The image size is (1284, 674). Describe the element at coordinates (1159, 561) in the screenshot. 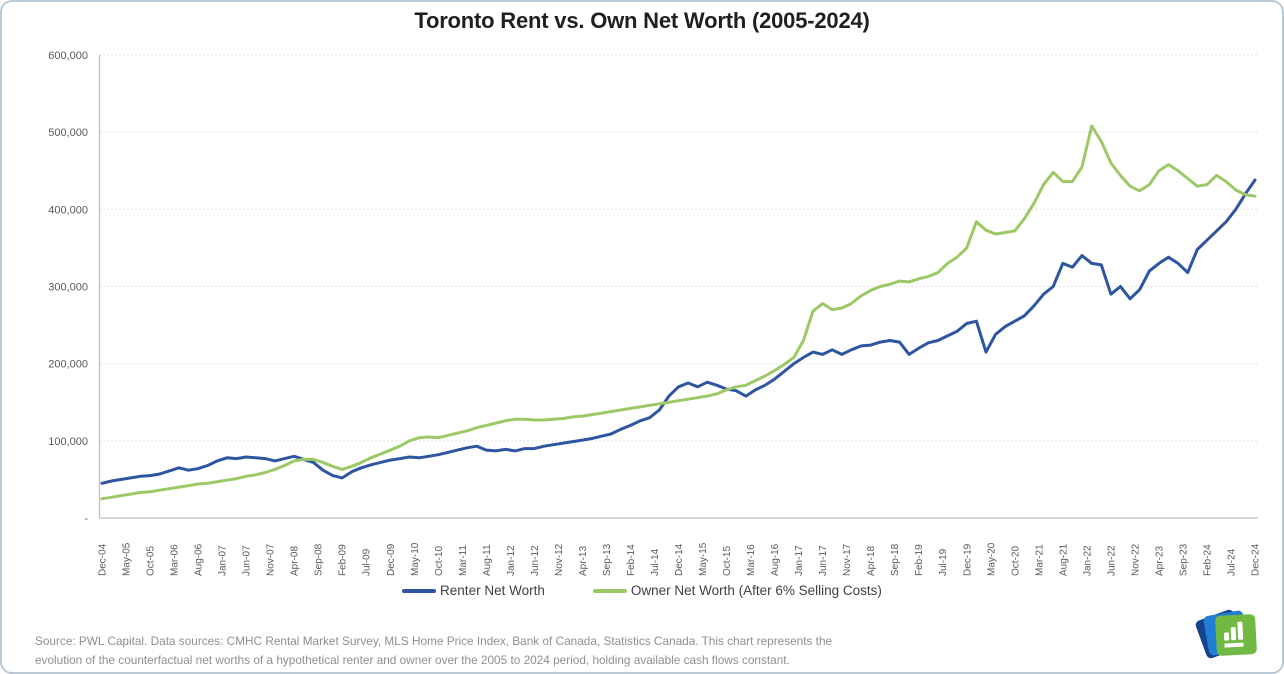

I see `svg-text: Apr-23` at that location.